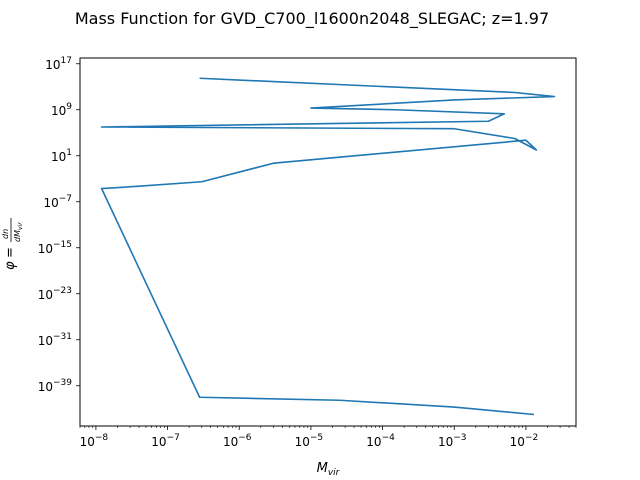  I want to click on x-axis-ticks: 10⁻⁸ 10⁻⁷ 10⁻⁶ 10⁻⁵ 10⁻⁴ 10⁻³ 10⁻², so click(328, 437).